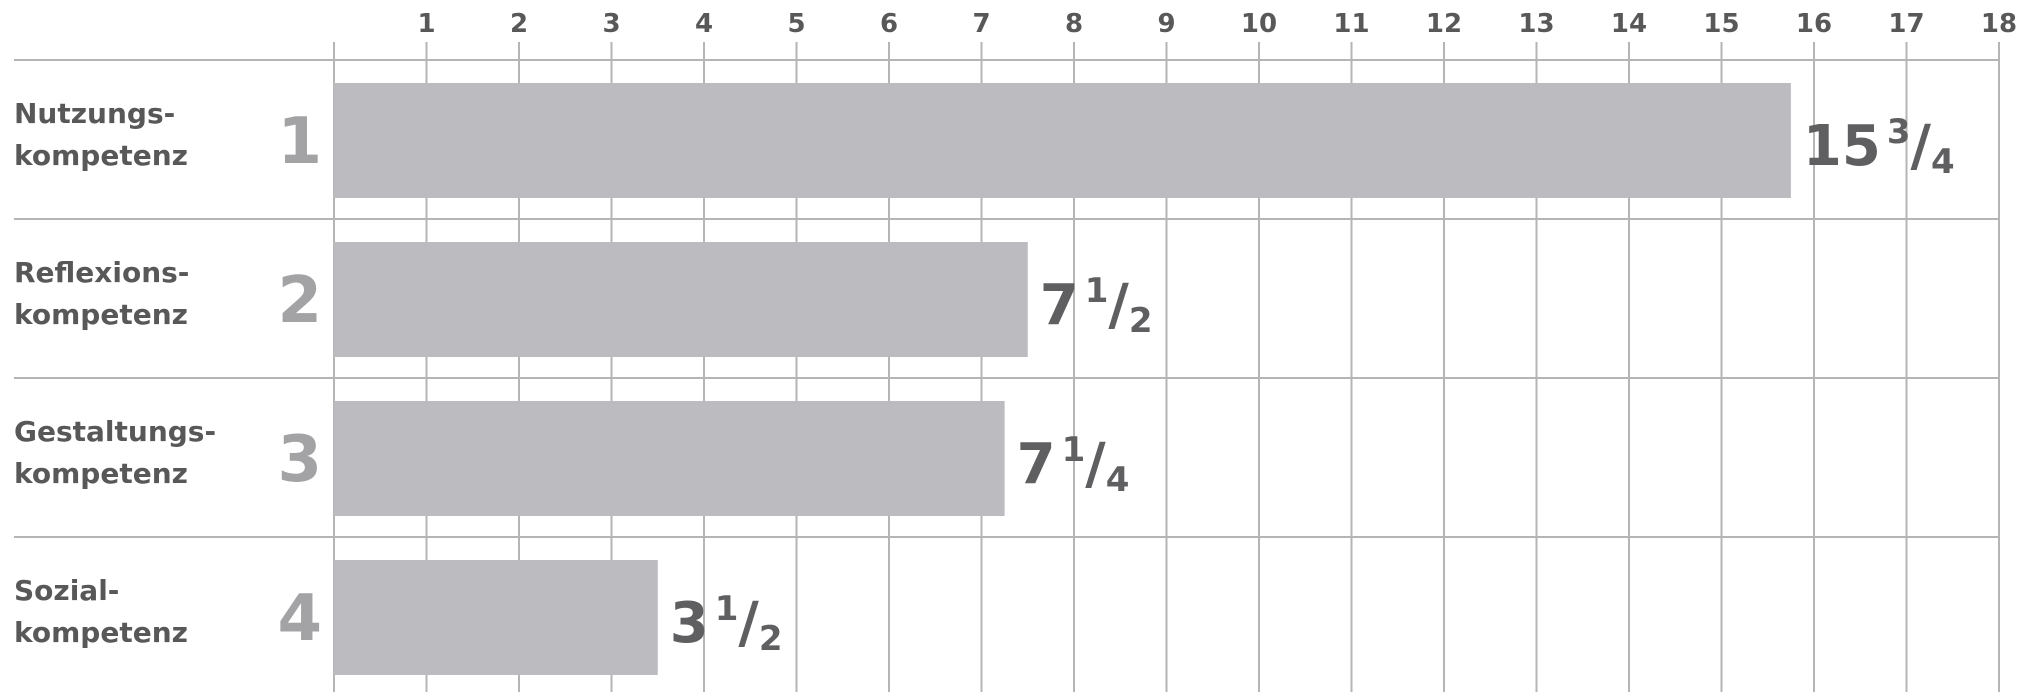 Image resolution: width=2027 pixels, height=692 pixels. I want to click on x-tick-label: 5, so click(796, 24).